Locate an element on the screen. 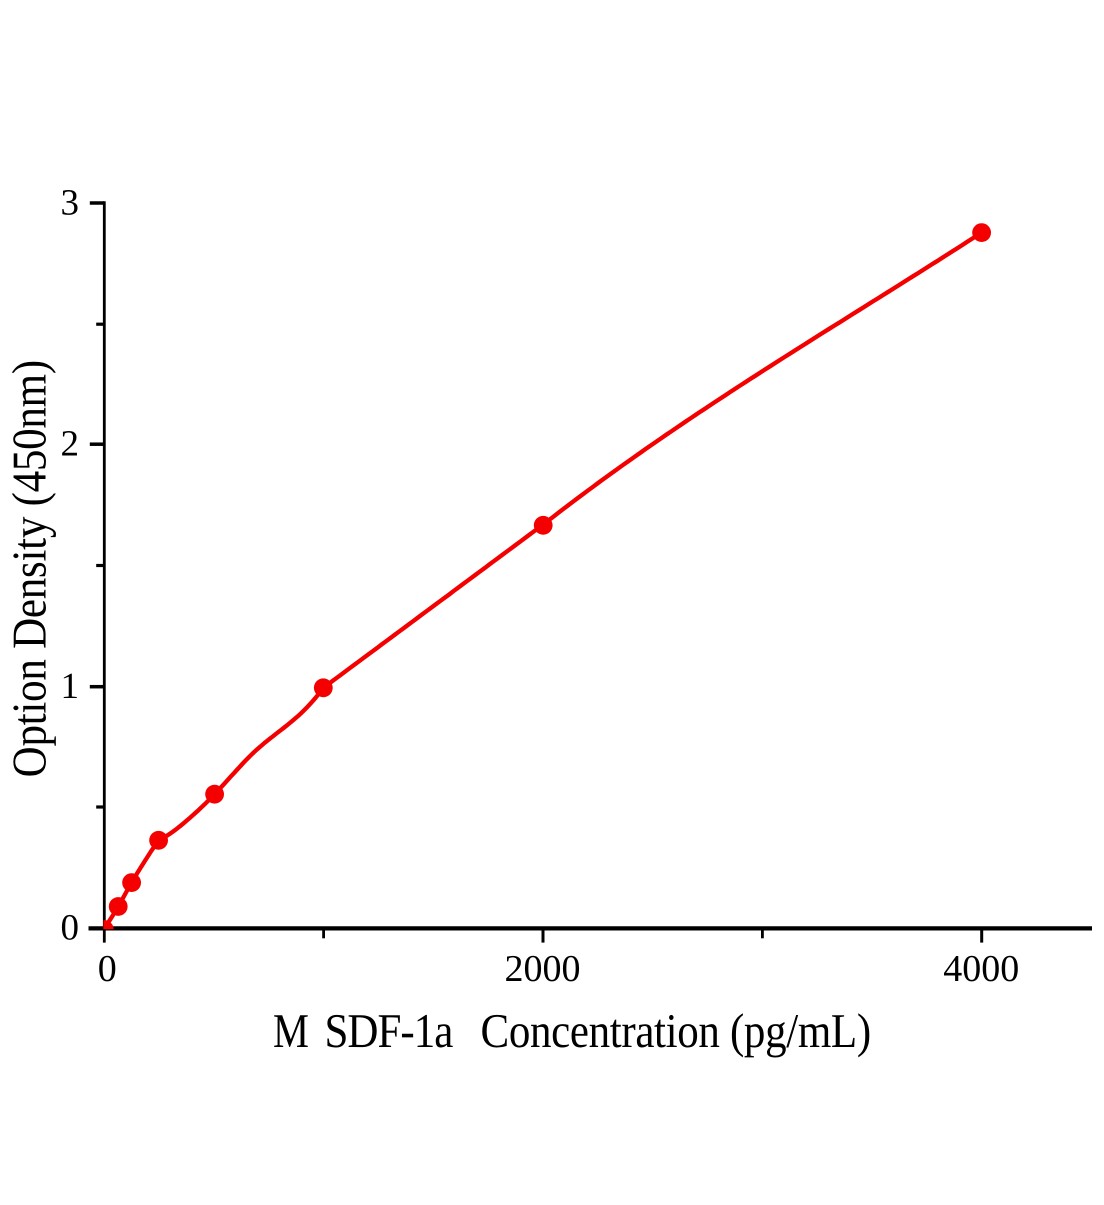 The width and height of the screenshot is (1104, 1205). svg-text: SDF-1a is located at coordinates (389, 1031).